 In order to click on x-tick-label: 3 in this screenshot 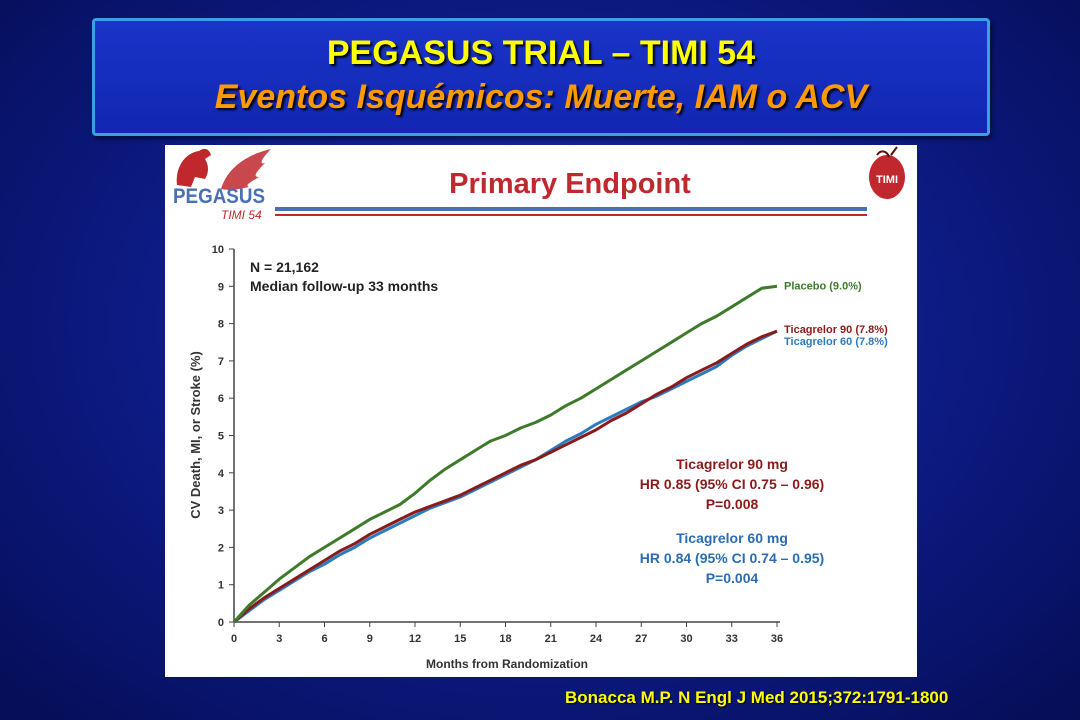, I will do `click(279, 639)`.